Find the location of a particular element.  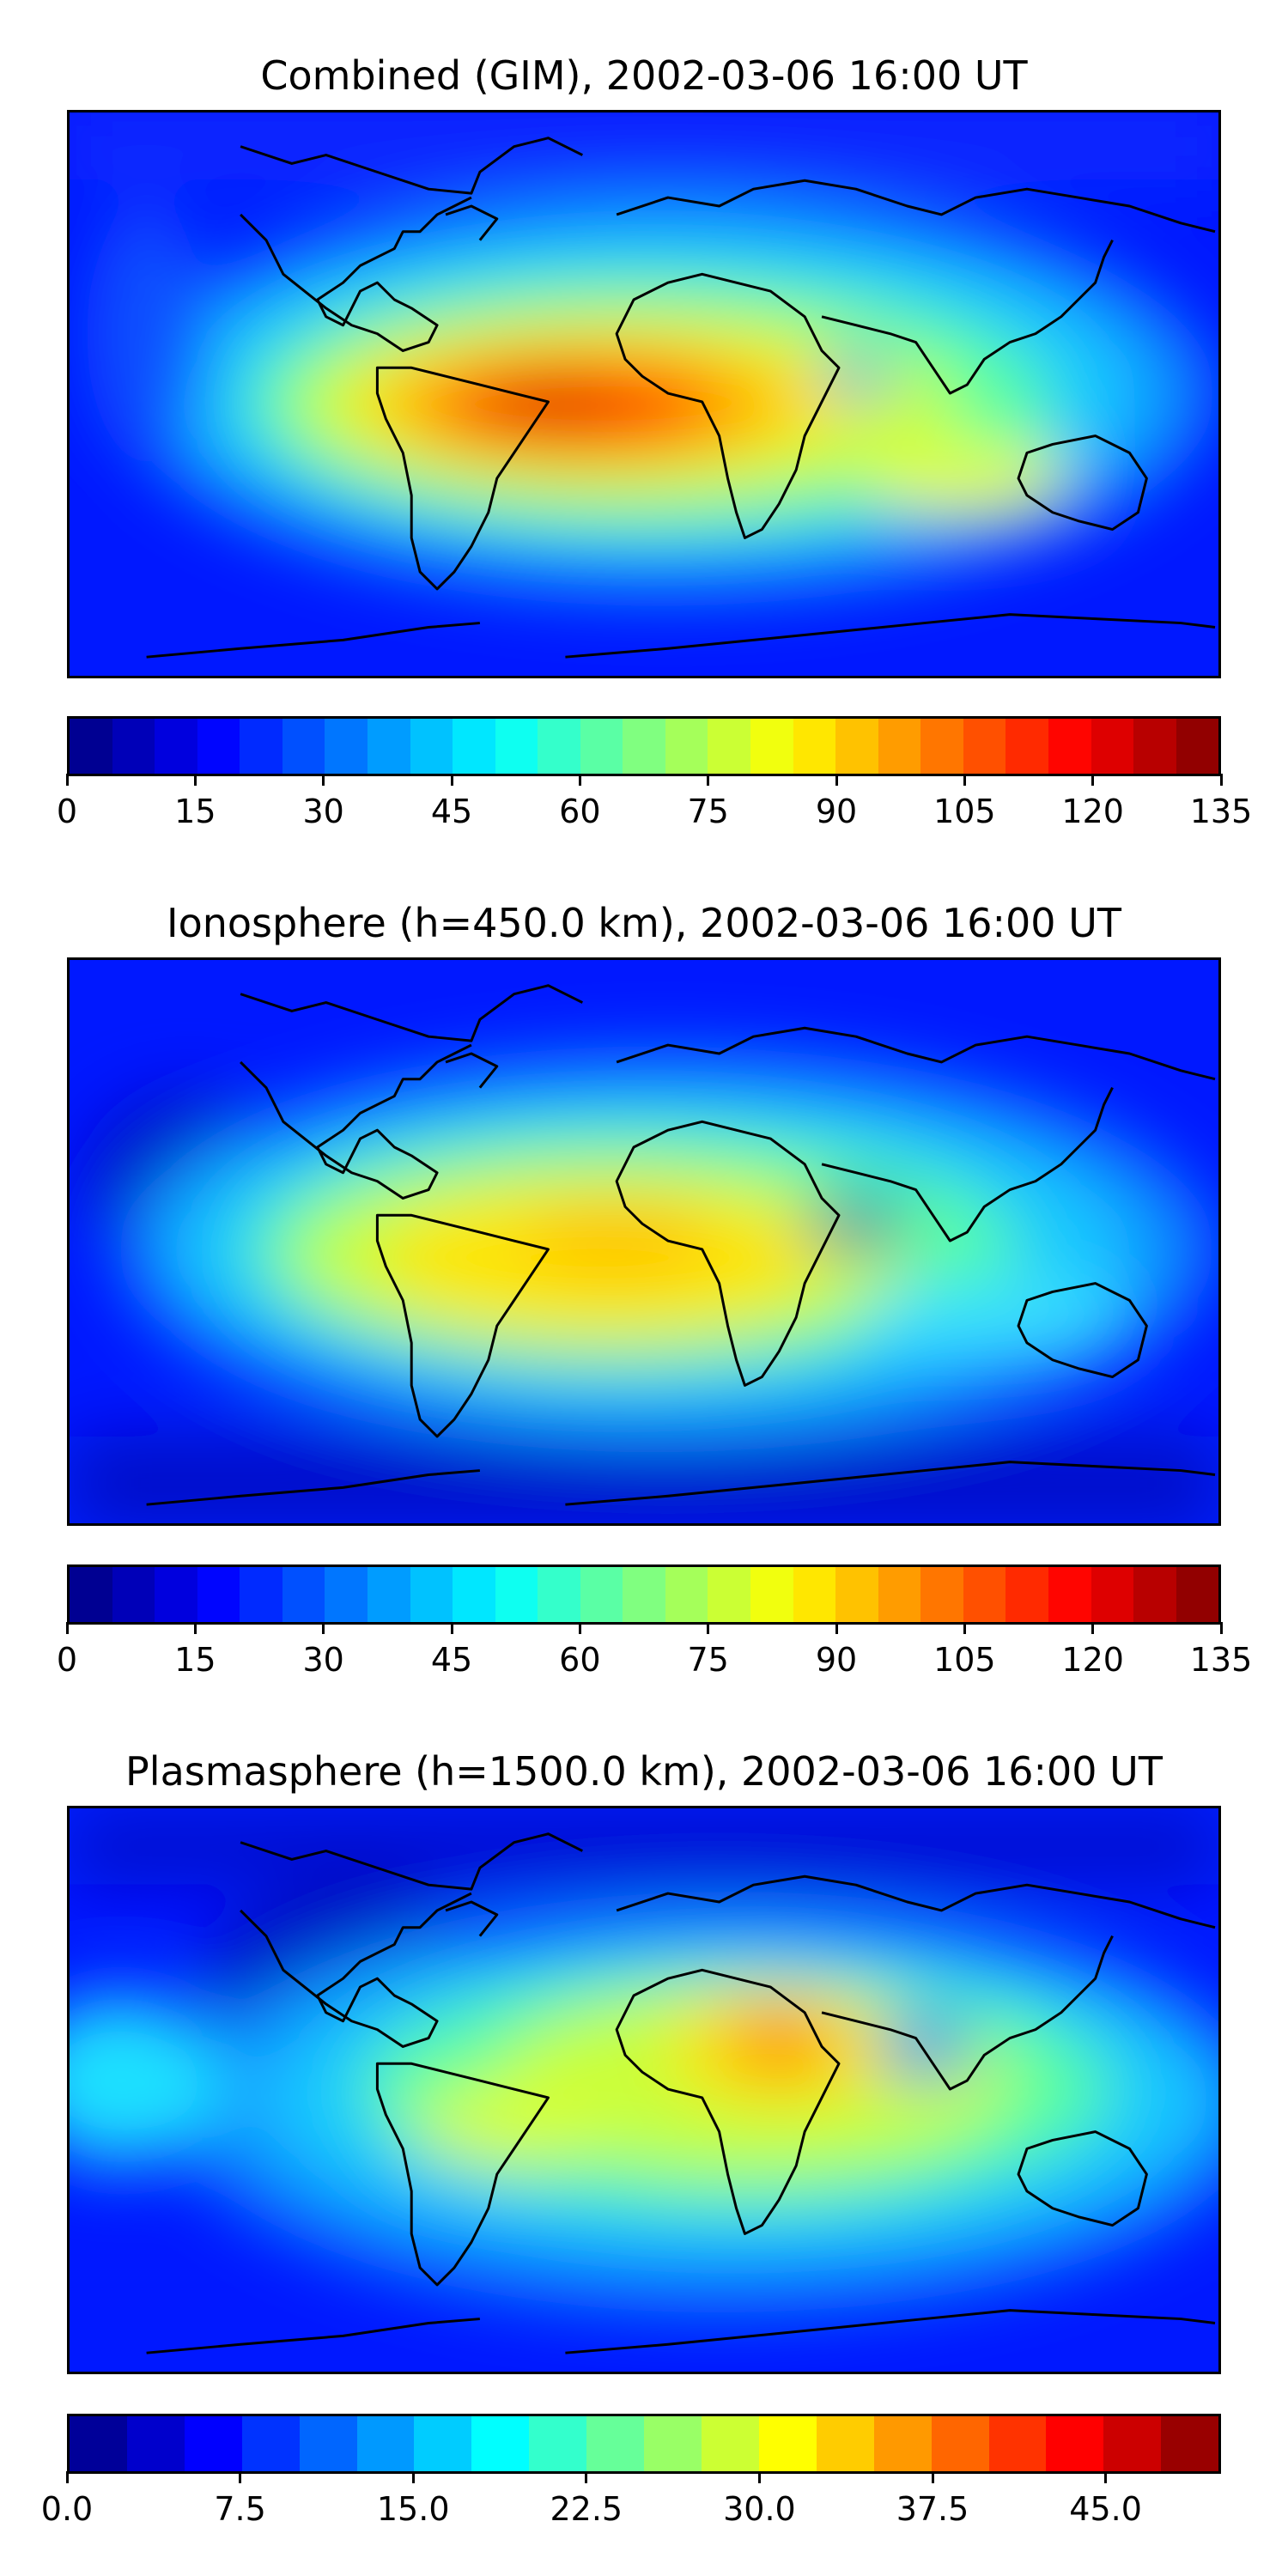

tick-label: 37.5 is located at coordinates (932, 2509).